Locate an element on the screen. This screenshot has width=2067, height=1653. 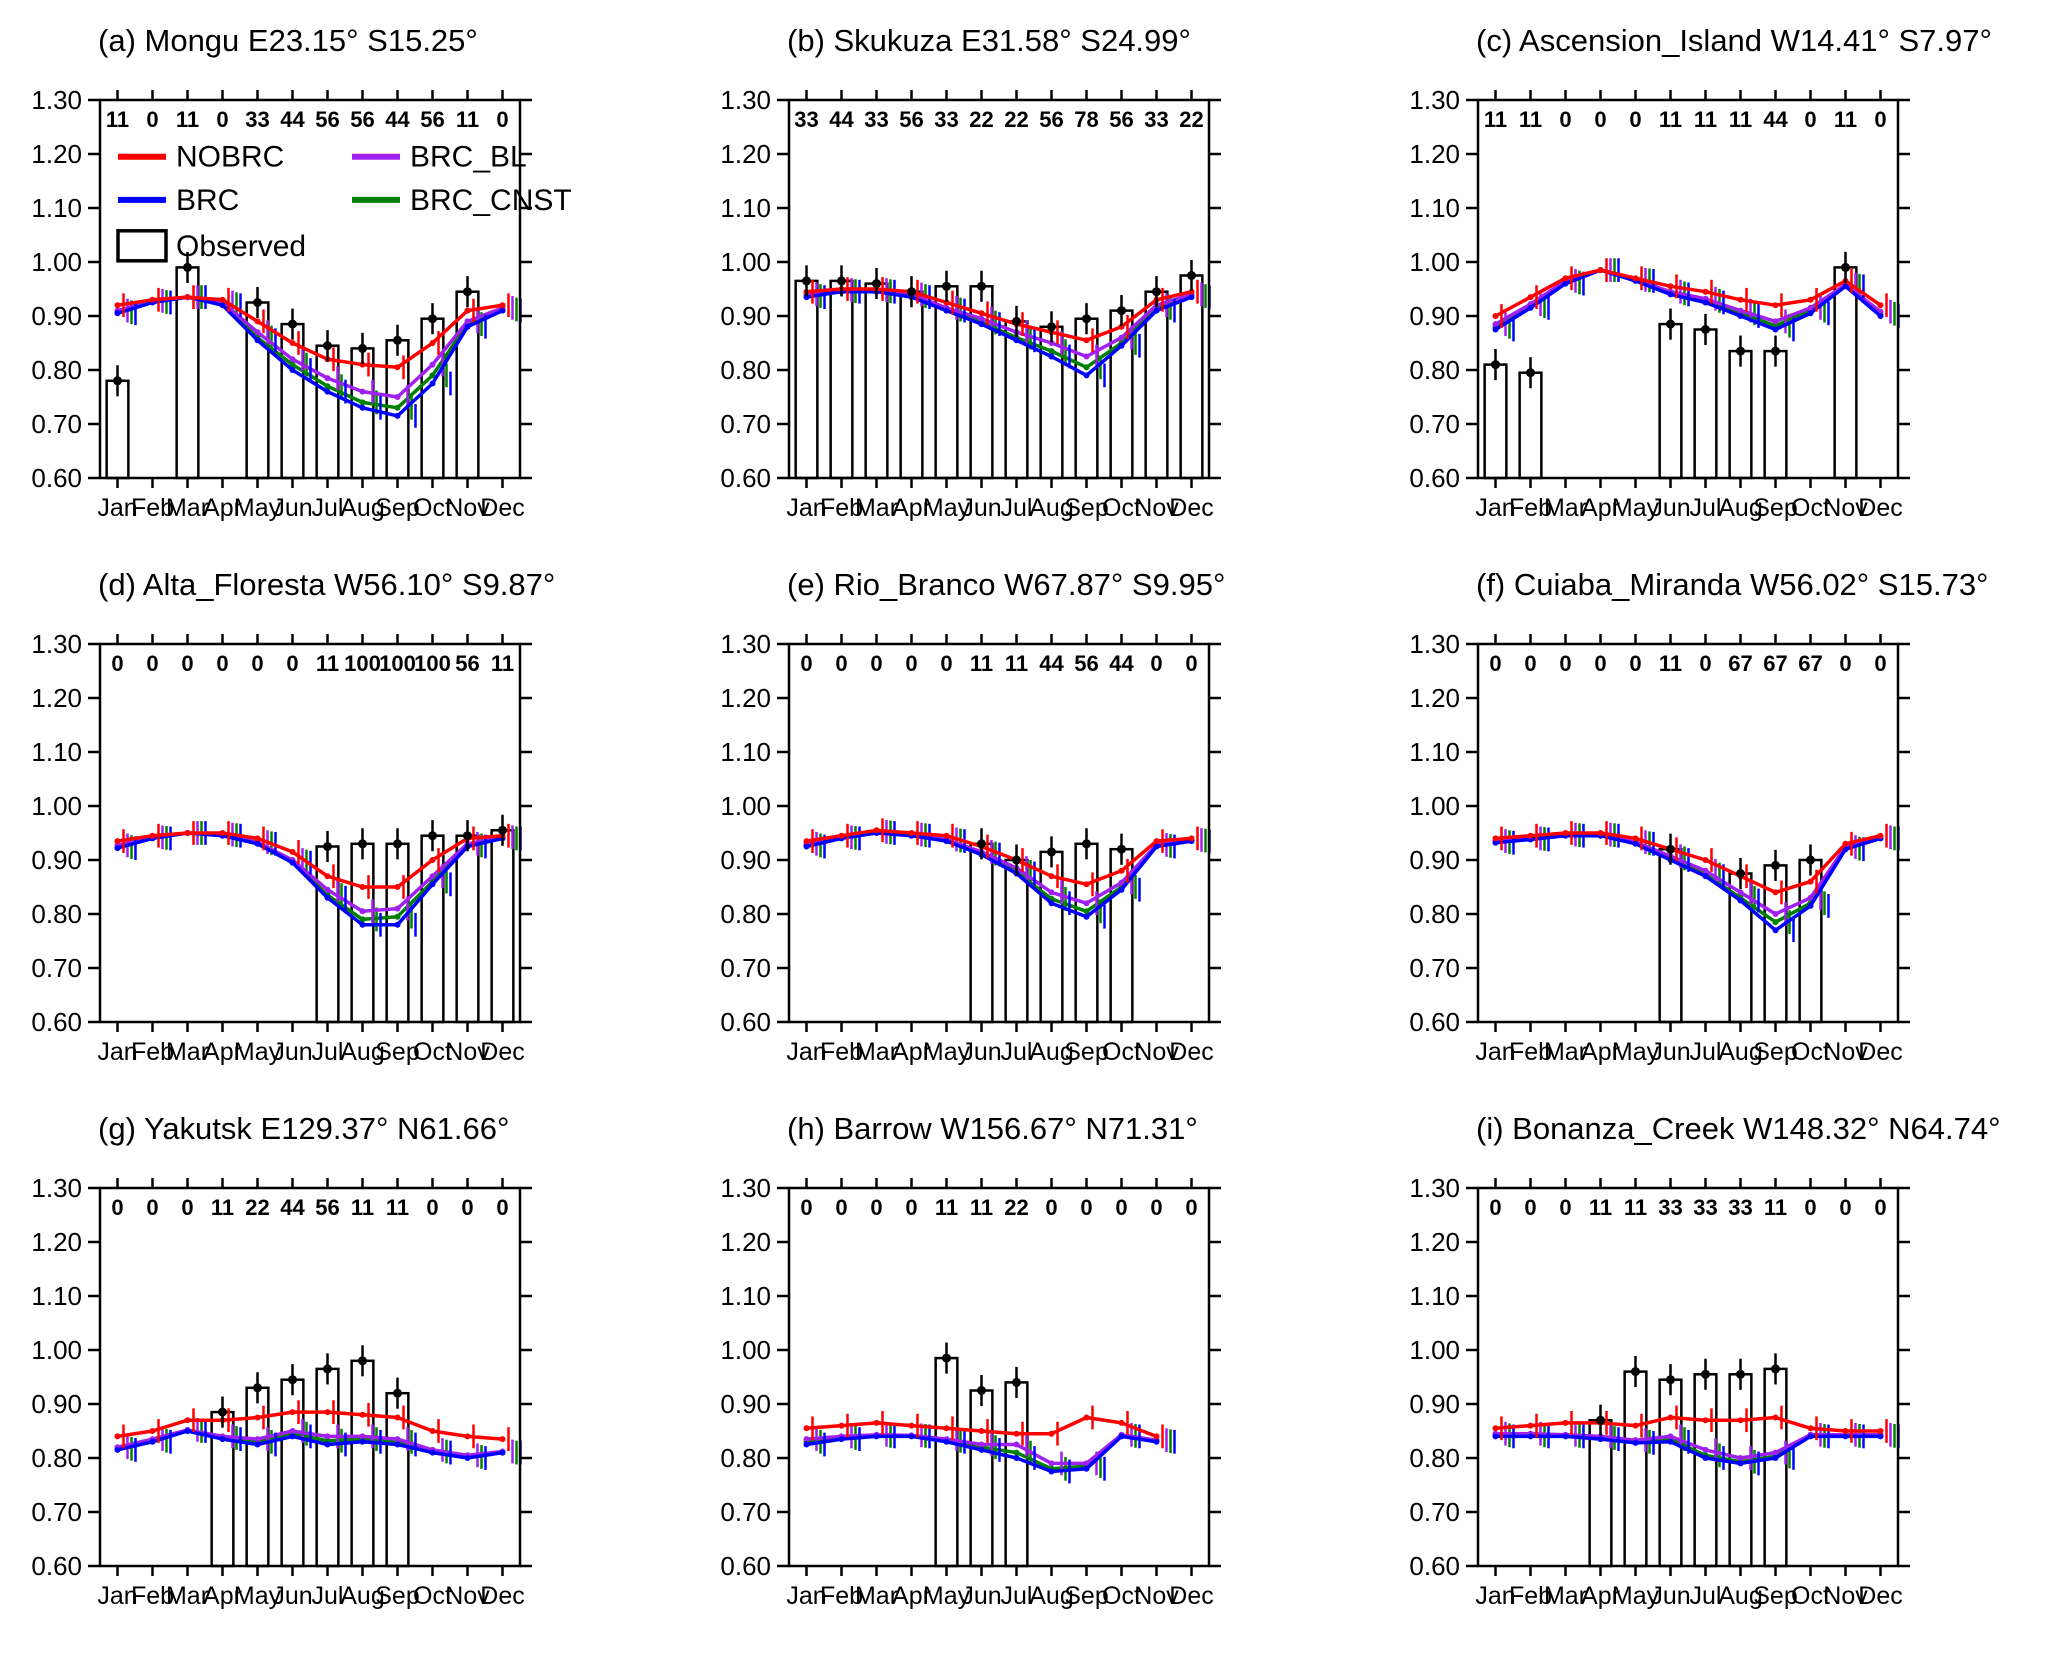
svg-text: 1.00 is located at coordinates (1434, 262).